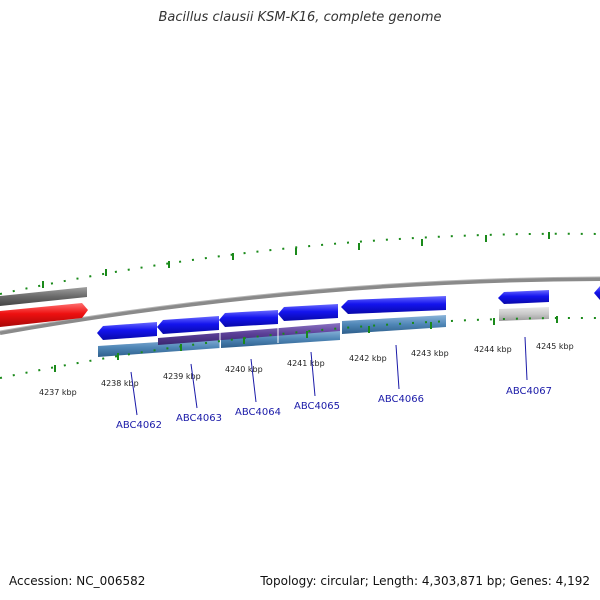  I want to click on tick-label: 4243 kbp, so click(430, 353).